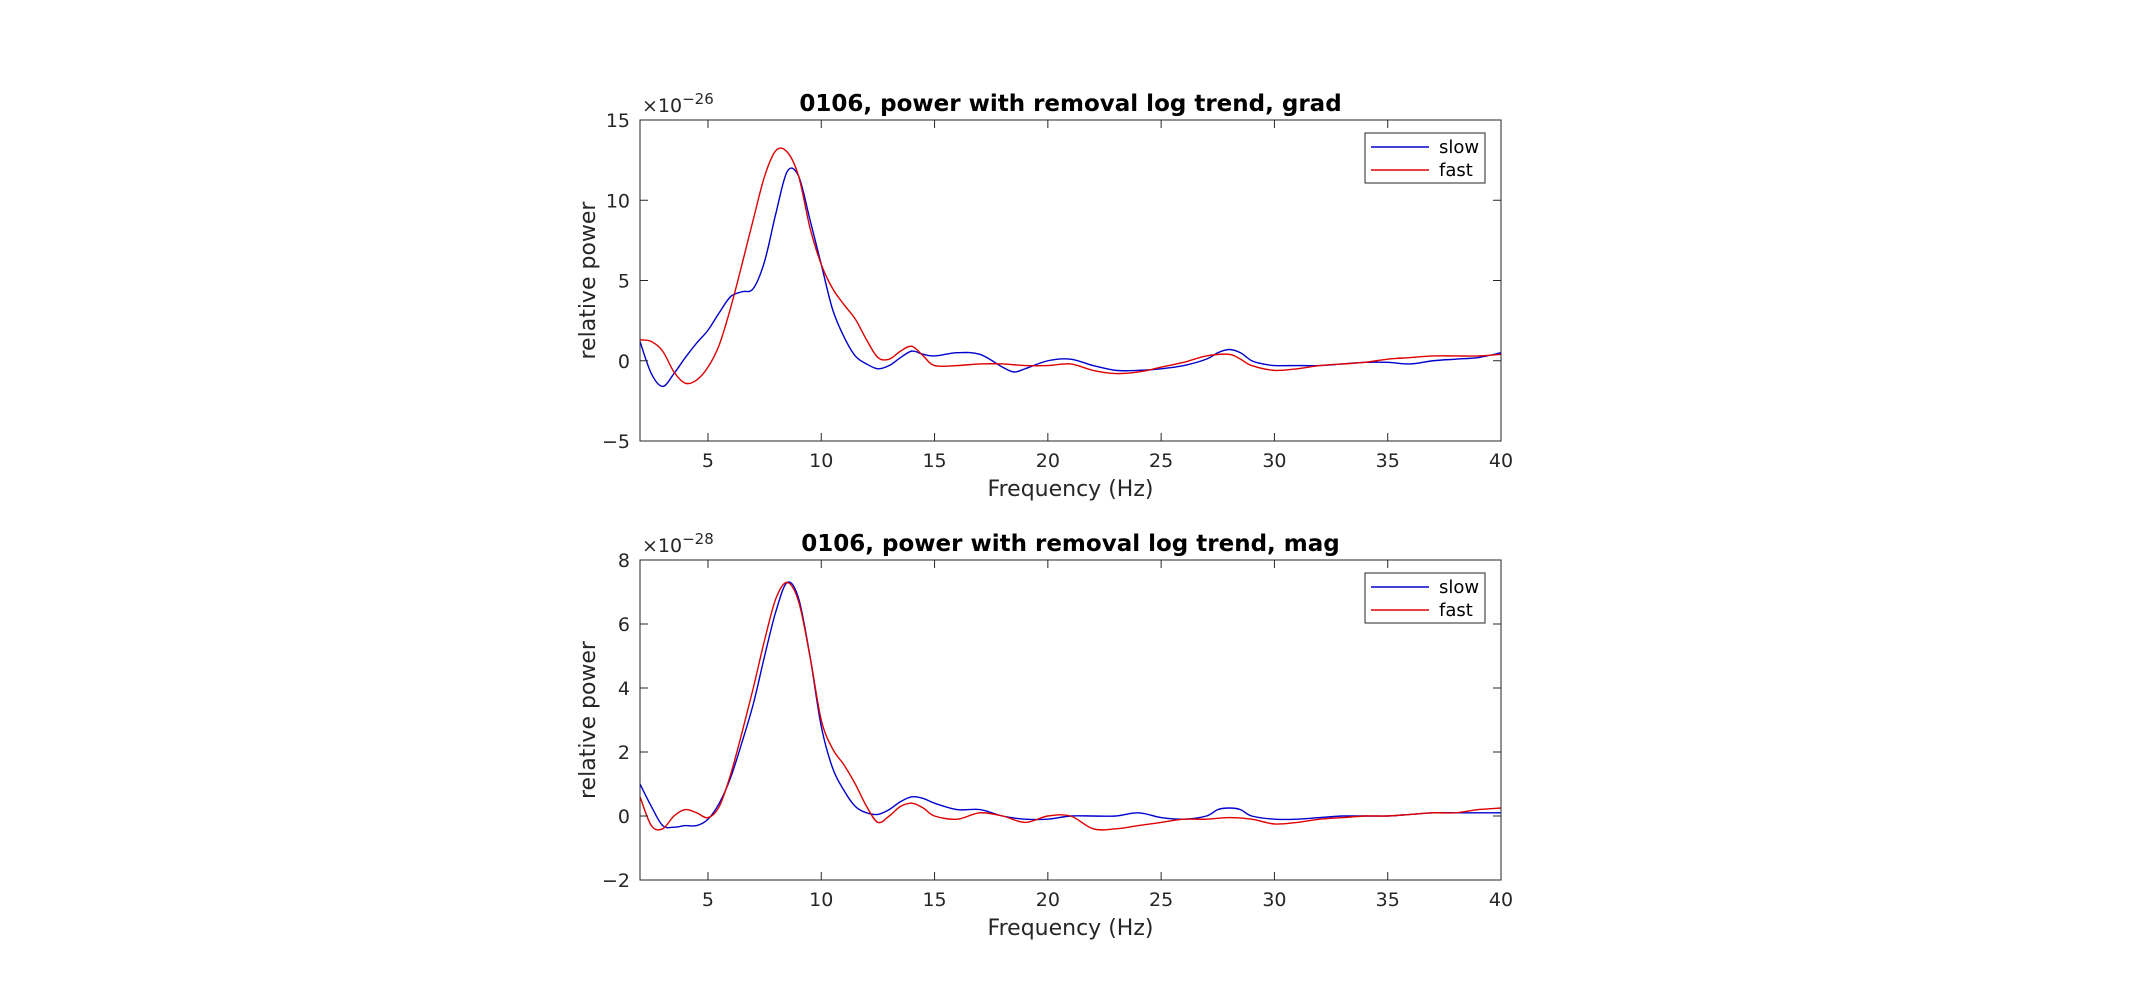 The height and width of the screenshot is (995, 2134). Describe the element at coordinates (678, 103) in the screenshot. I see `y-exponent-label: ×10⁻²⁶` at that location.